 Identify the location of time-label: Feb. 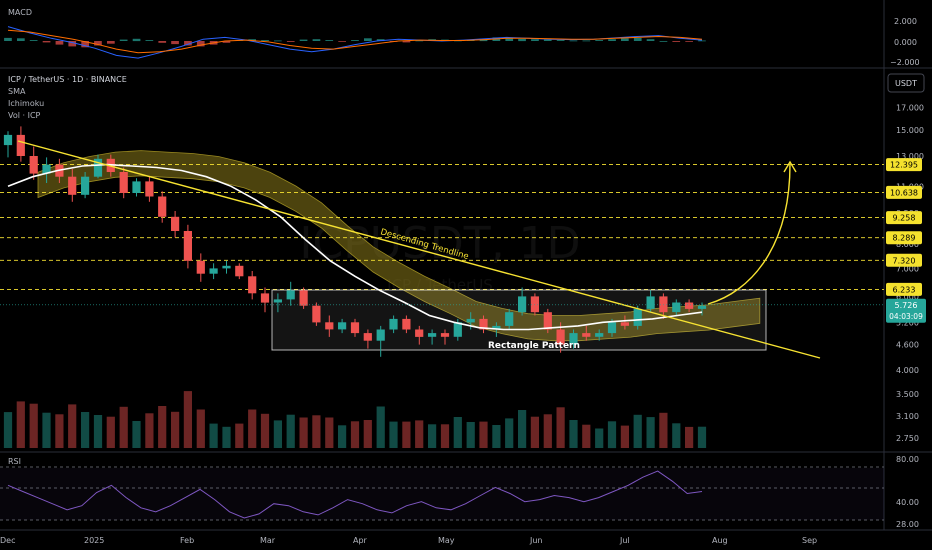
(187, 540).